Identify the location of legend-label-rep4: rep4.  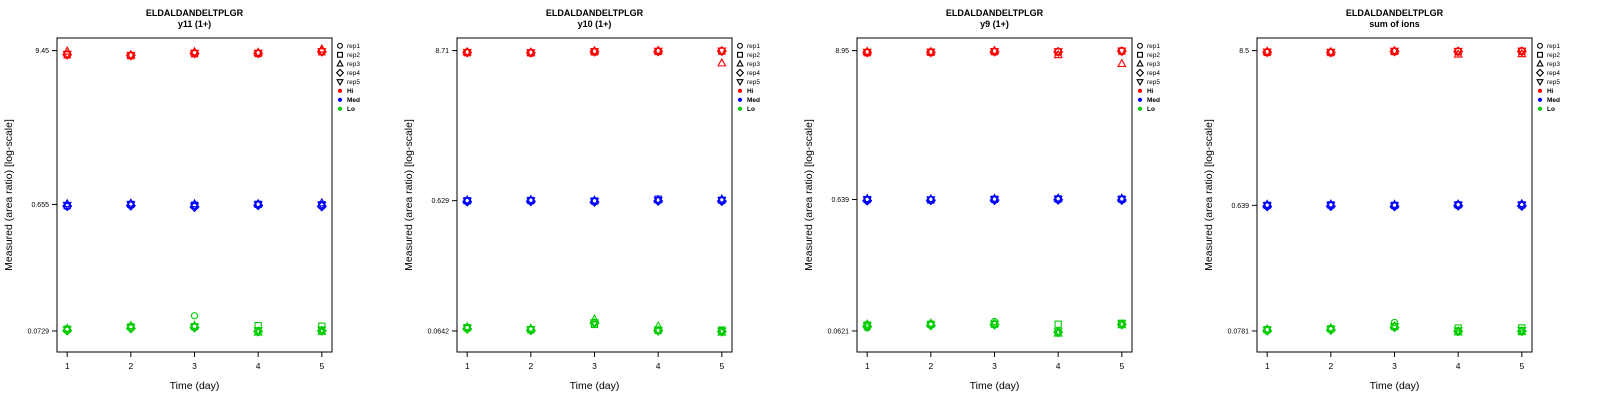
(1553, 73).